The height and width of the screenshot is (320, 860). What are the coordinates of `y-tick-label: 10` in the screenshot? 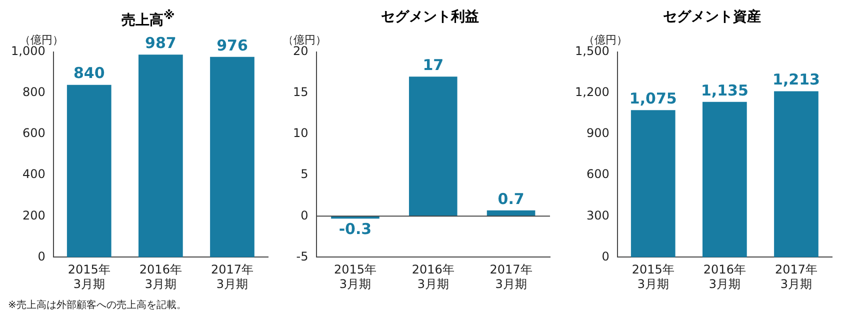 It's located at (300, 133).